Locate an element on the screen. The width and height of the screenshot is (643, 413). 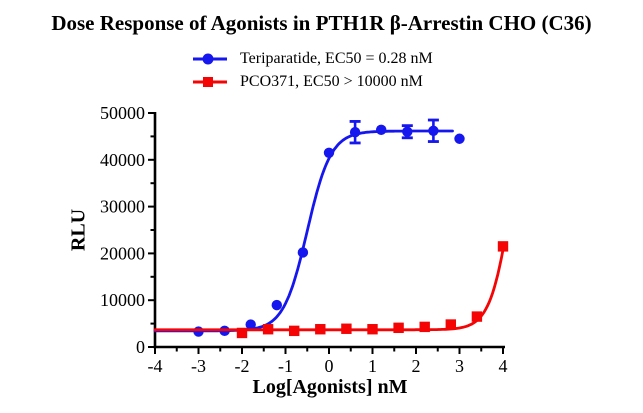
legend-item-teriparatide: Teriparatide, EC50 = 0.28 nM is located at coordinates (312, 59).